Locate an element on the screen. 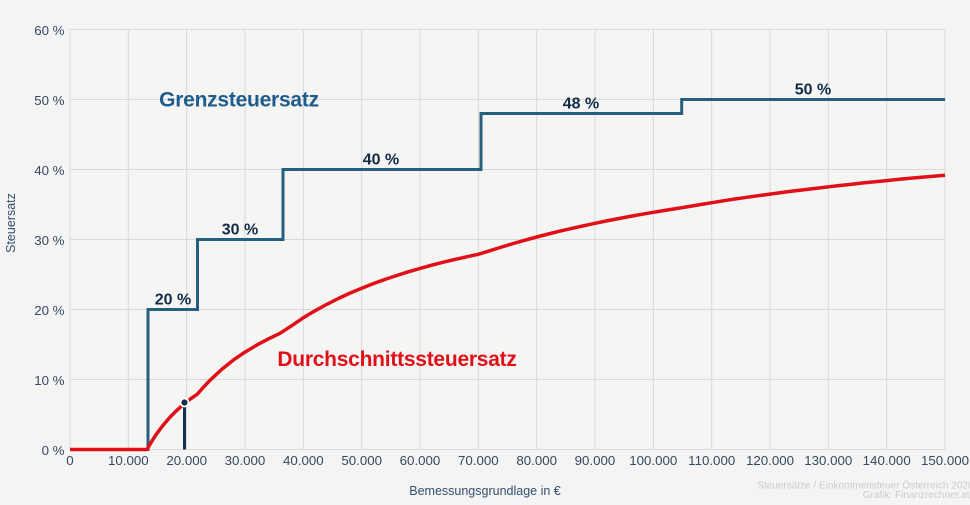 This screenshot has width=970, height=505. svg-text: 30.000 is located at coordinates (245, 460).